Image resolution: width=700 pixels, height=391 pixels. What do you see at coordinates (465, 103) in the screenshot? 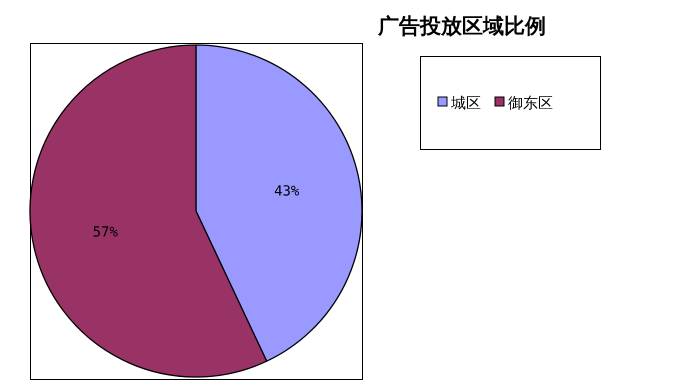
I see `legend-label: 城区` at bounding box center [465, 103].